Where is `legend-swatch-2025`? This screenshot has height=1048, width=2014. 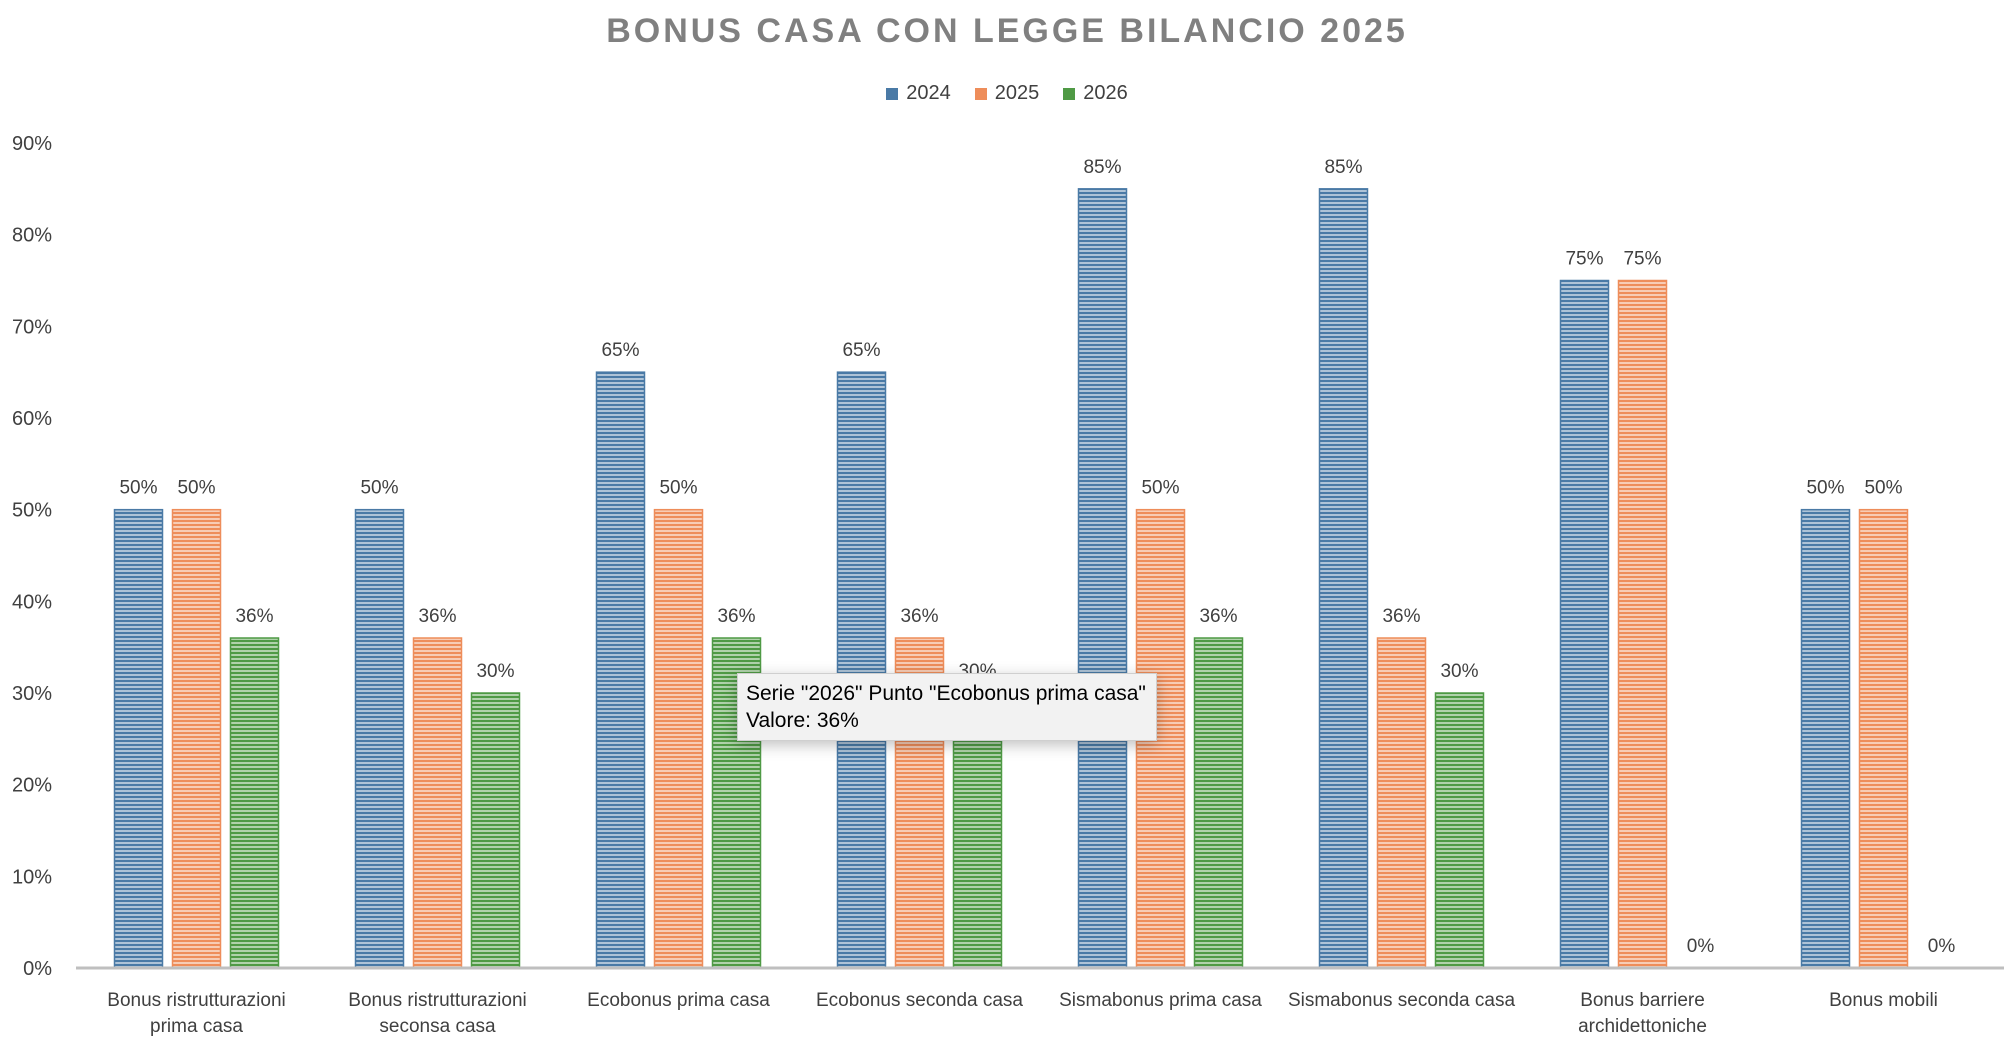
legend-swatch-2025 is located at coordinates (980, 93).